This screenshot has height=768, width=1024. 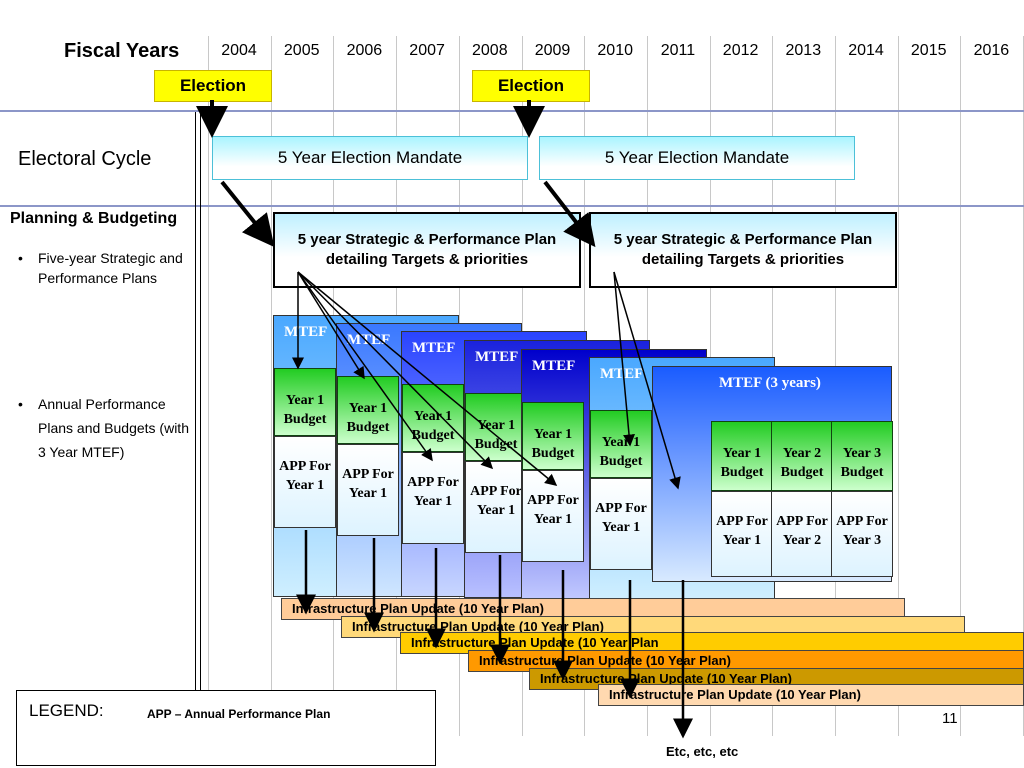 What do you see at coordinates (552, 50) in the screenshot?
I see `year-column-header: 2009` at bounding box center [552, 50].